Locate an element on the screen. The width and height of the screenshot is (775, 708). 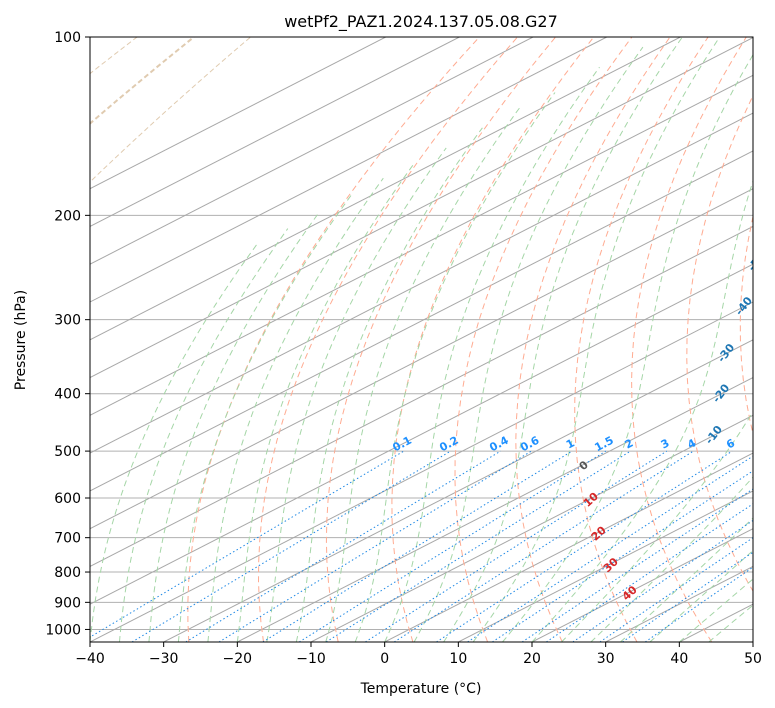
y-tick-label: 1000 is located at coordinates (63, 630).